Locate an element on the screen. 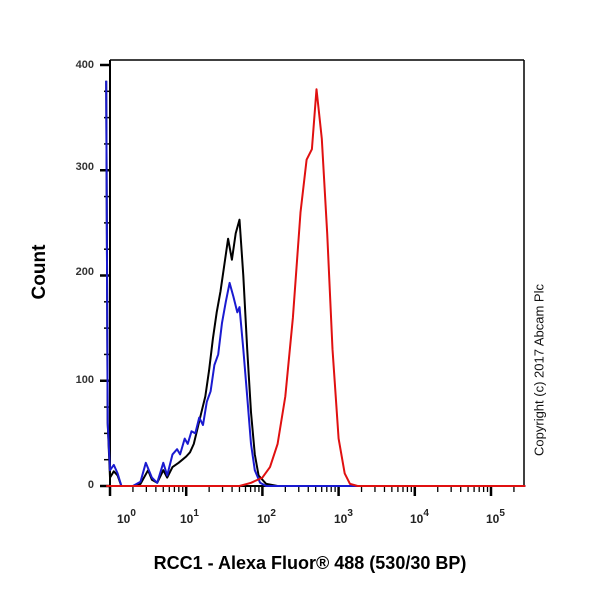 Image resolution: width=600 pixels, height=600 pixels. y-tick-label: 200 is located at coordinates (84, 272).